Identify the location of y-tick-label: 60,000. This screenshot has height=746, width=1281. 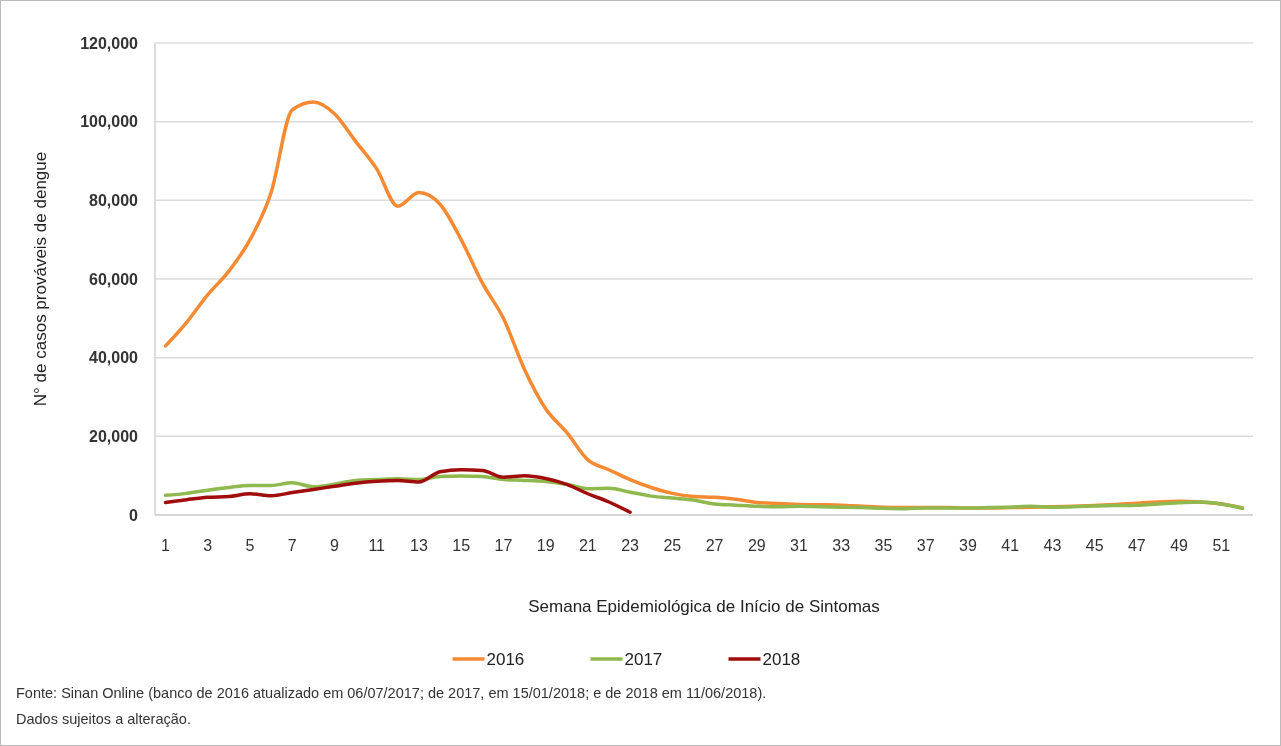
(114, 279).